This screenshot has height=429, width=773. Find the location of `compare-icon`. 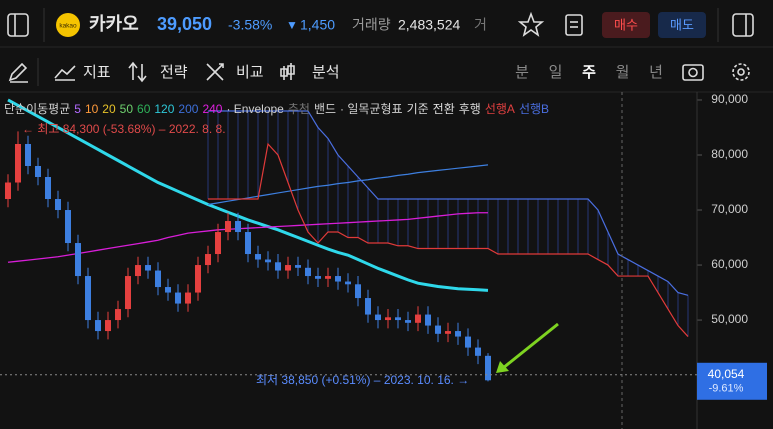

compare-icon is located at coordinates (215, 72).